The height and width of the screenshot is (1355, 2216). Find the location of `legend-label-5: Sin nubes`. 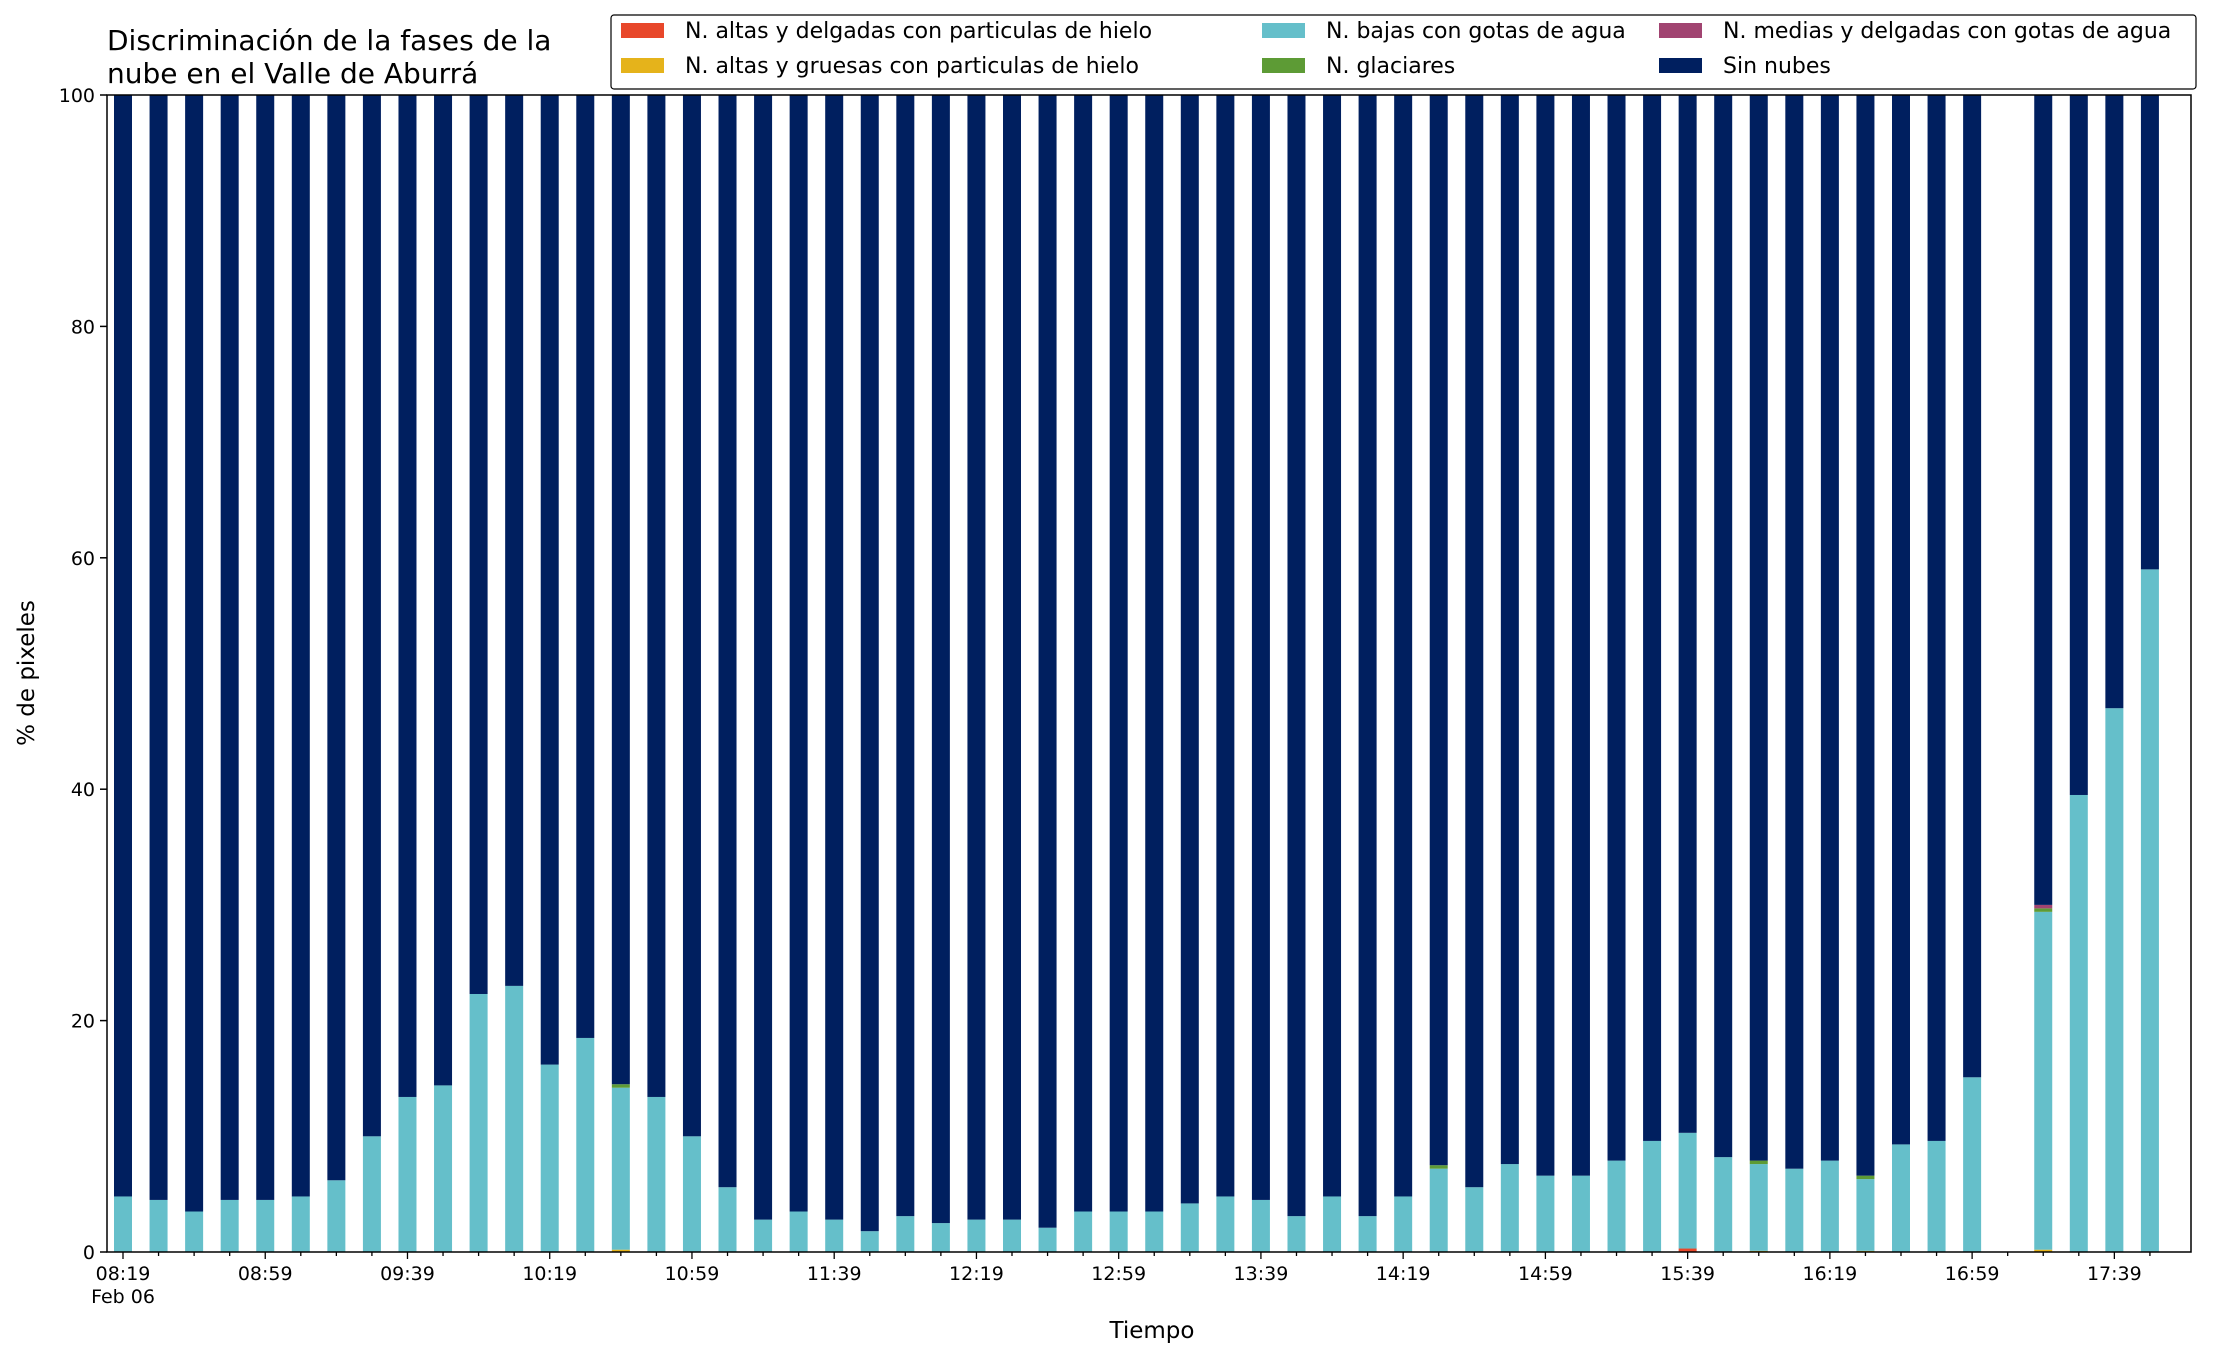

legend-label-5: Sin nubes is located at coordinates (1777, 66).